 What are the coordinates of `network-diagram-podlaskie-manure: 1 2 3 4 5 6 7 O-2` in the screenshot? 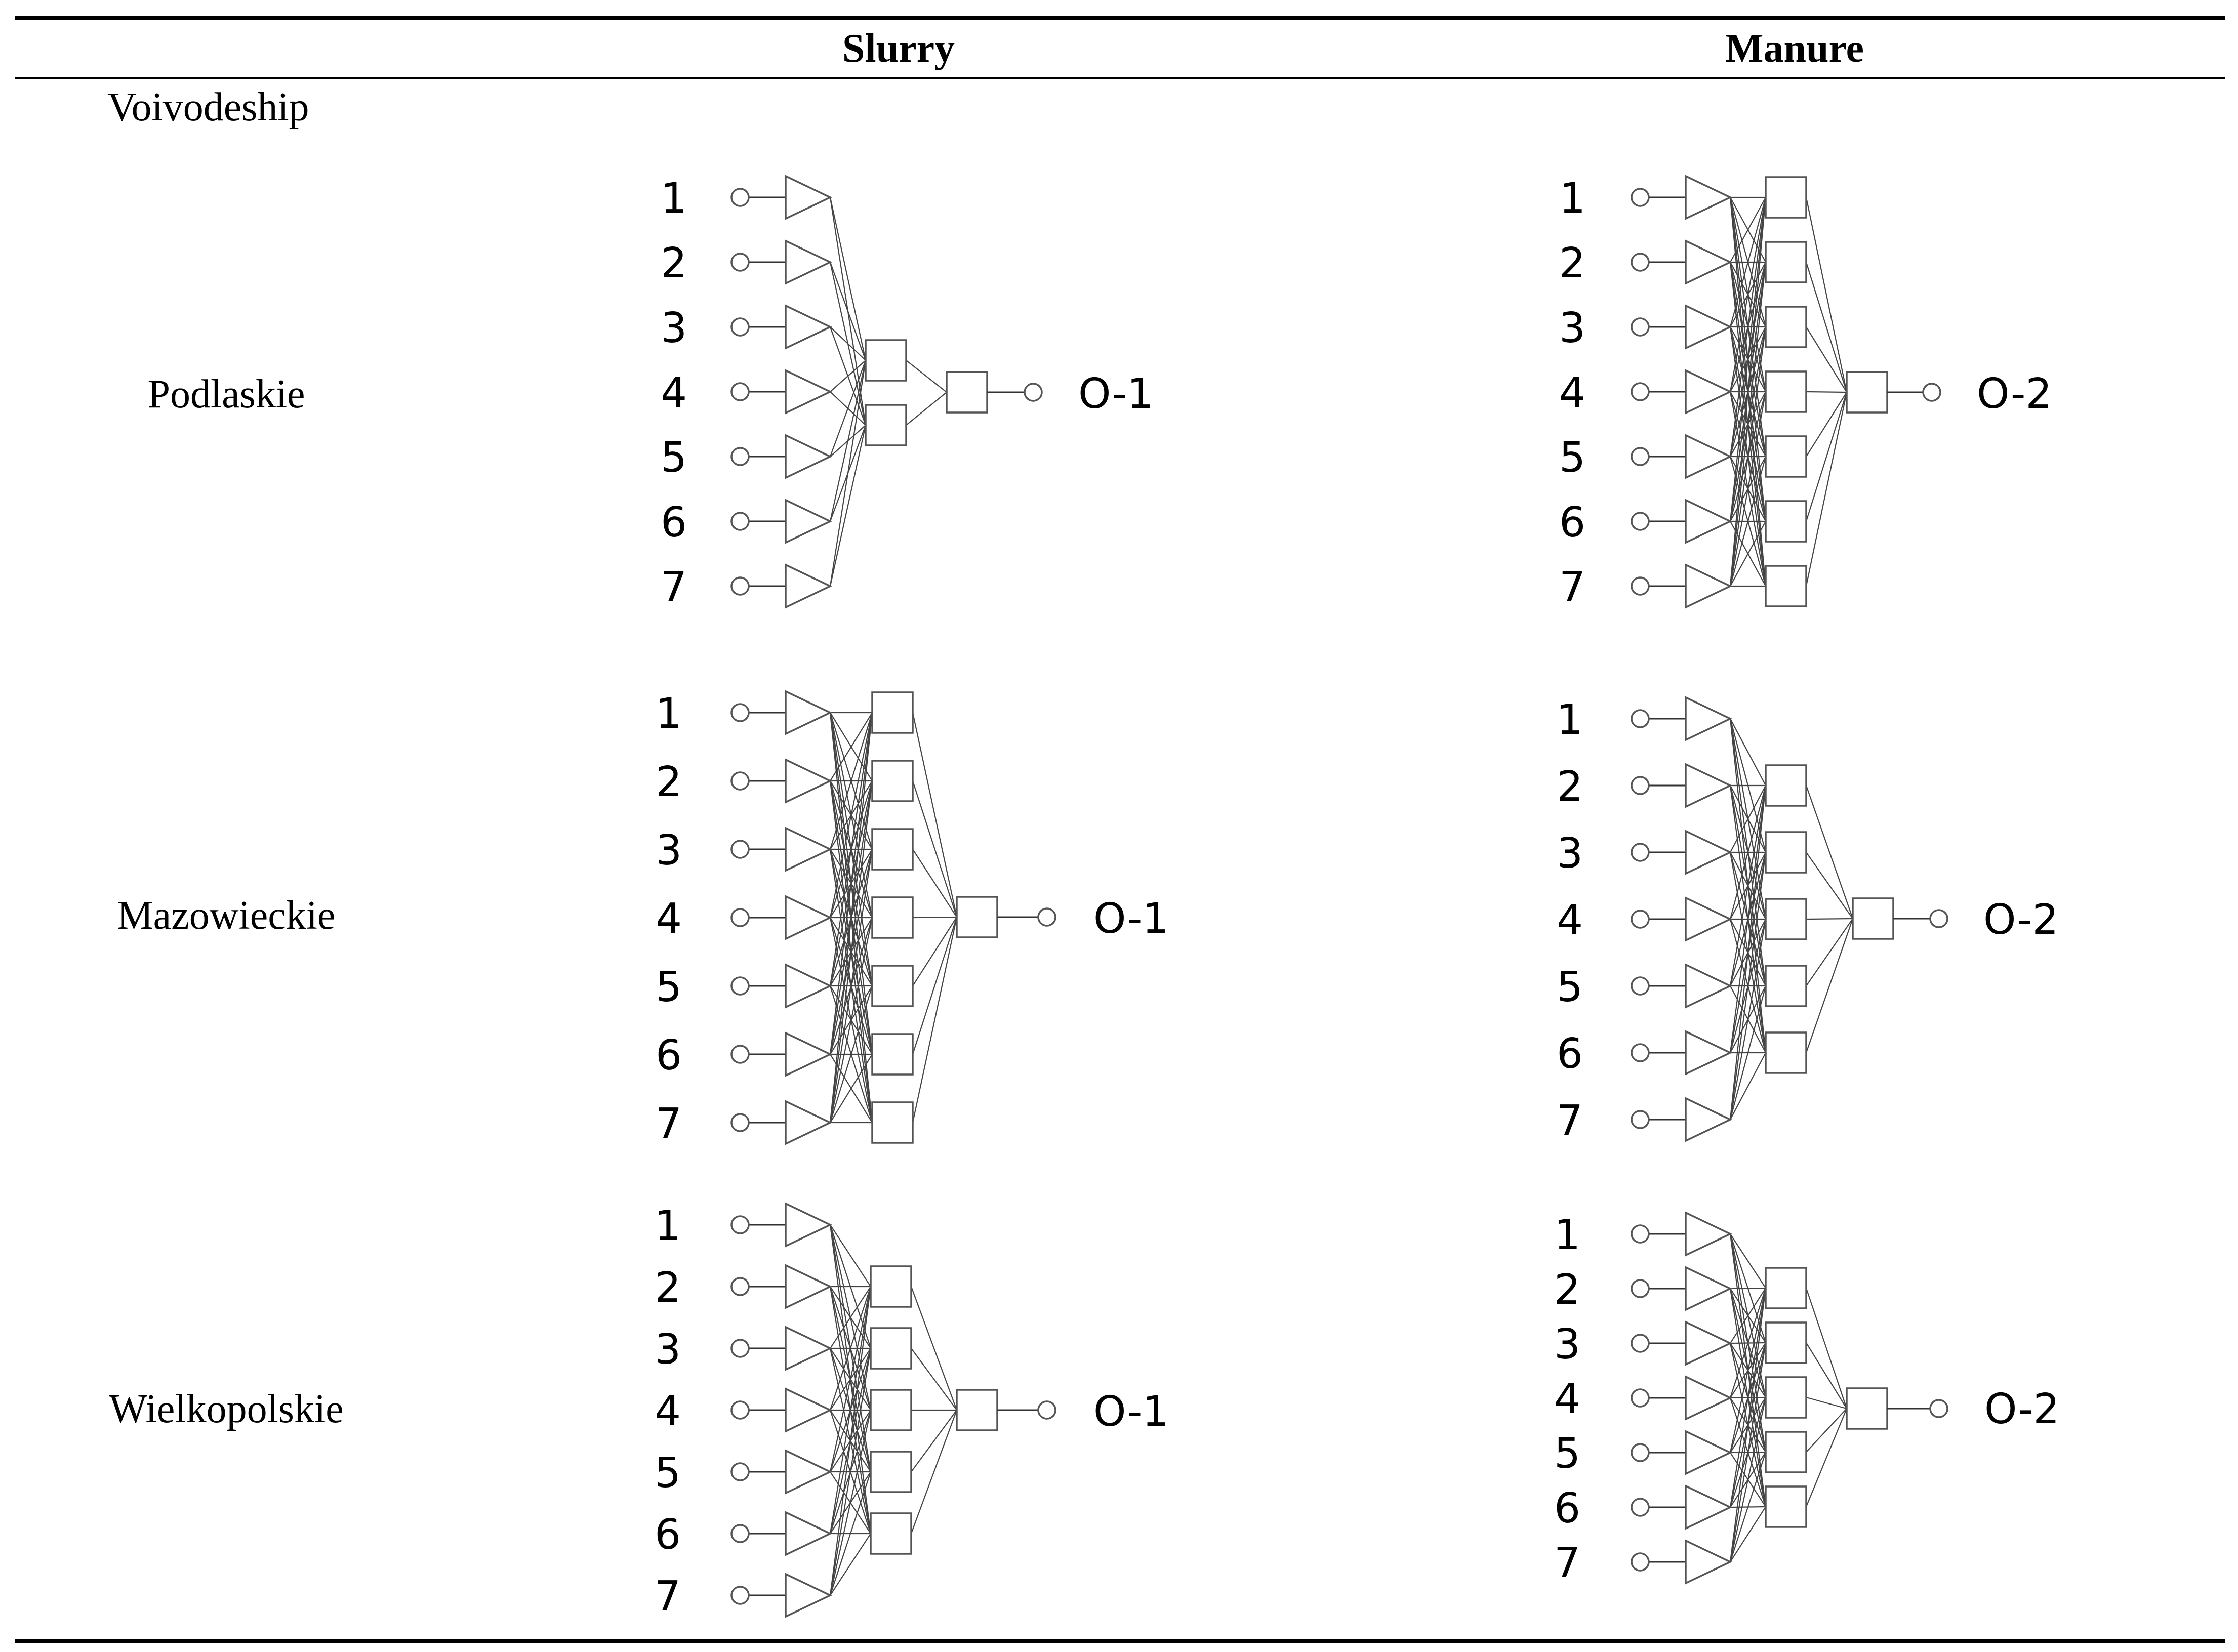 It's located at (1805, 393).